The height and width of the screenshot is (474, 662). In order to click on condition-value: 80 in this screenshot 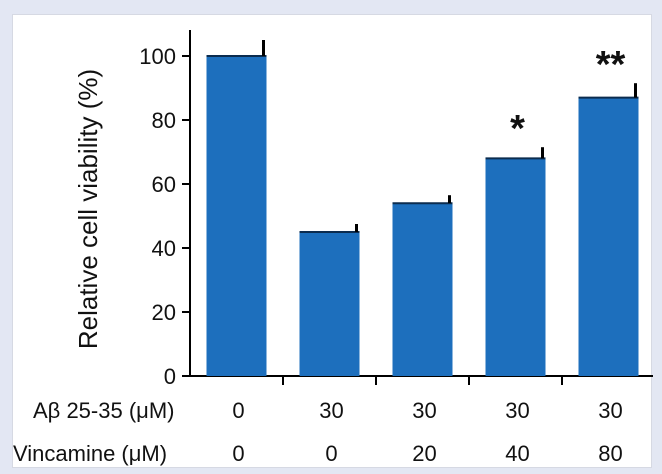, I will do `click(610, 453)`.